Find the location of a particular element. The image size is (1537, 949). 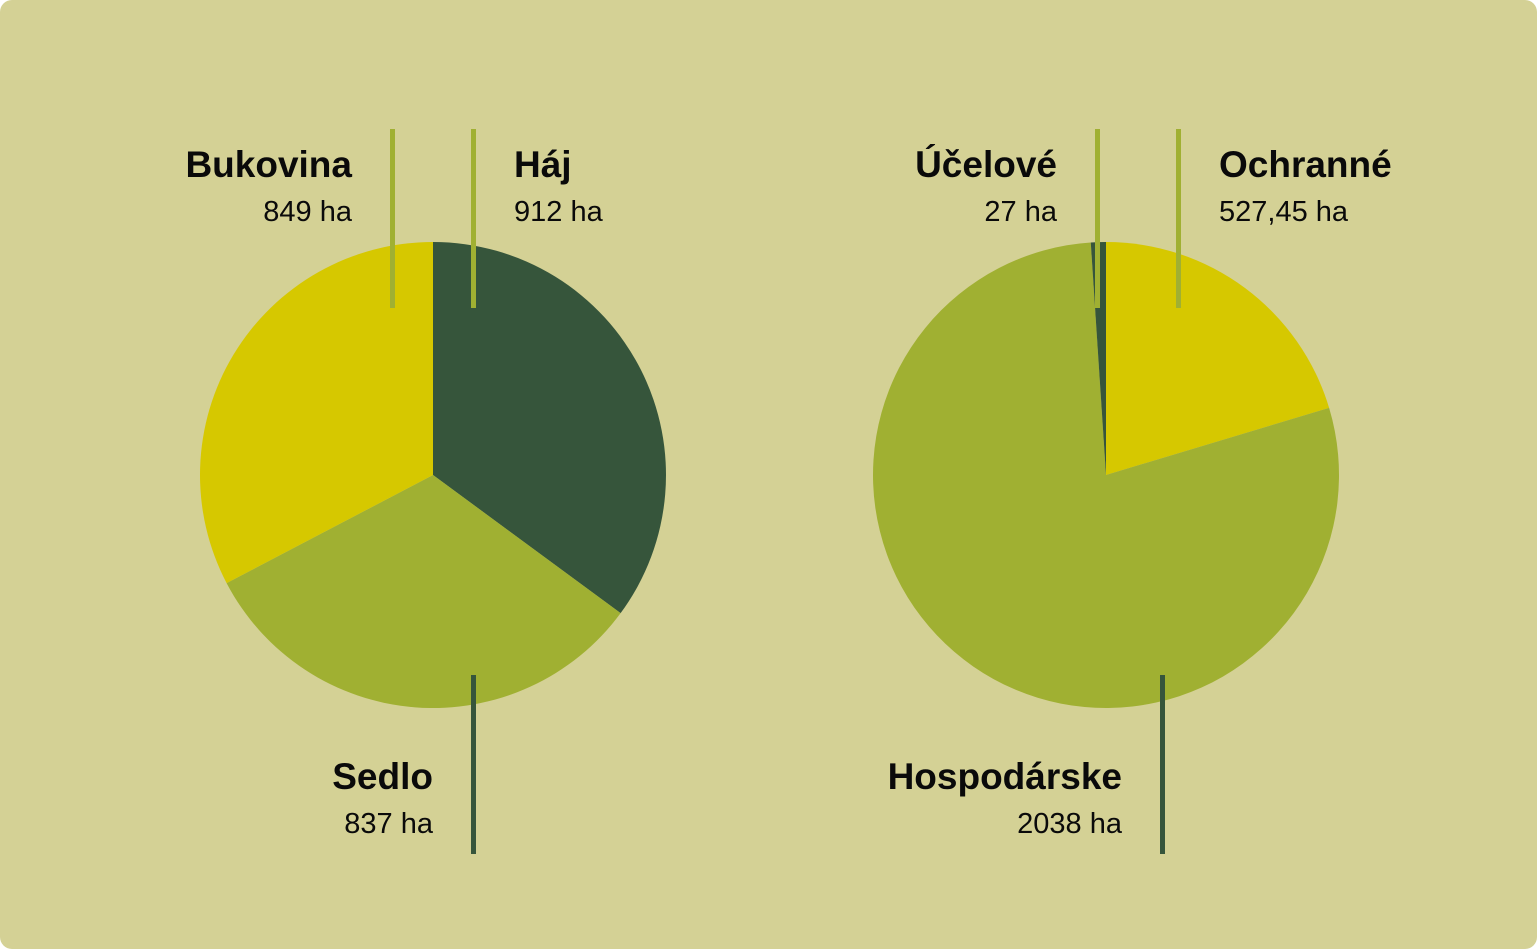

label-hospodarske: Hospodárske 2038 ha is located at coordinates (1026, 764).